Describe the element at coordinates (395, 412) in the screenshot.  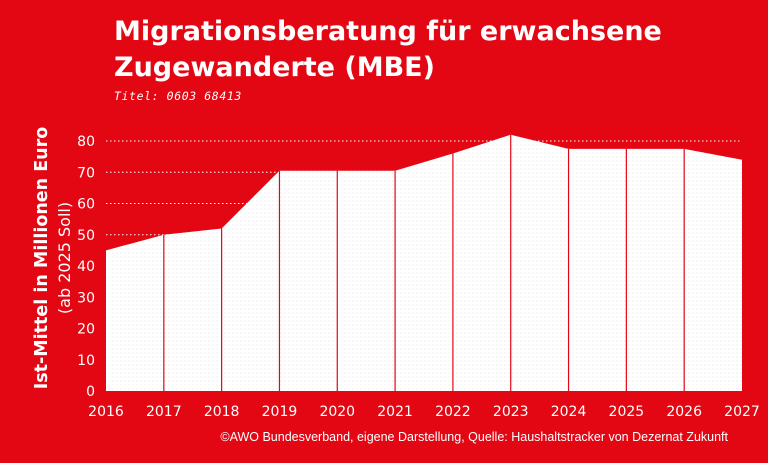
I see `x-tick-2021: 2021` at that location.